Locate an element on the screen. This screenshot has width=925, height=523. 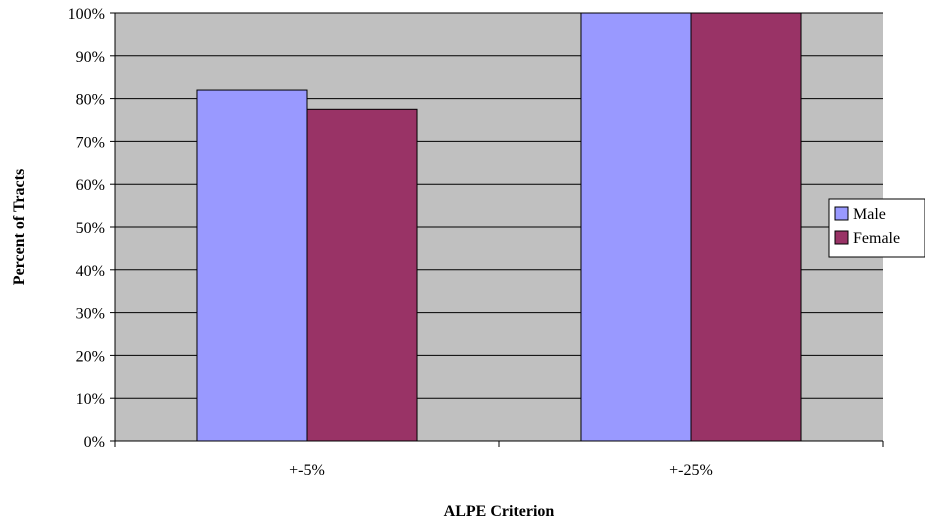
legend-label-female: Female is located at coordinates (876, 238).